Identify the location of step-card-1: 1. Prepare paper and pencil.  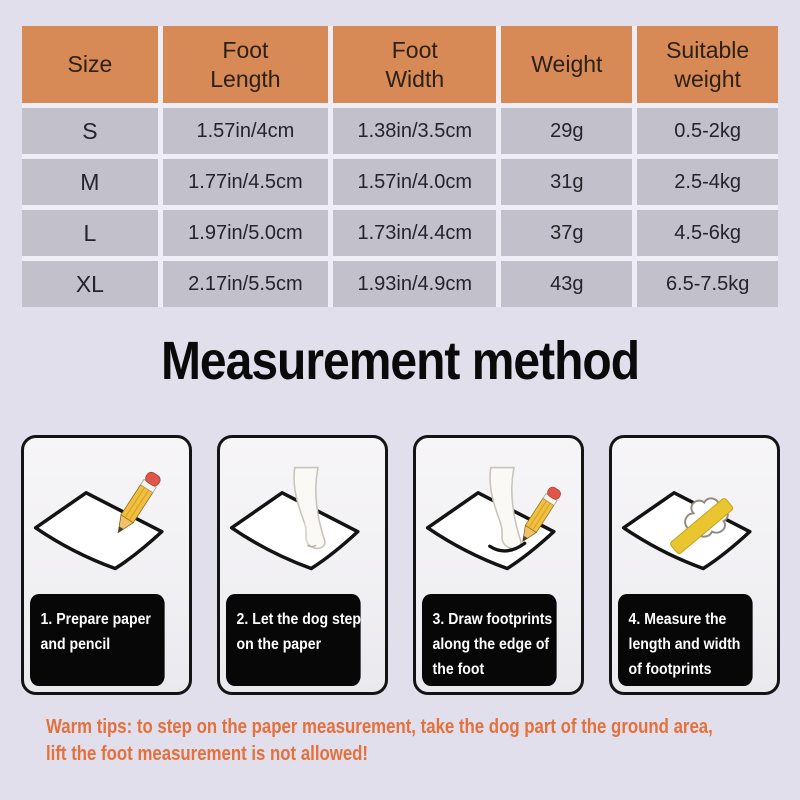
(106, 565).